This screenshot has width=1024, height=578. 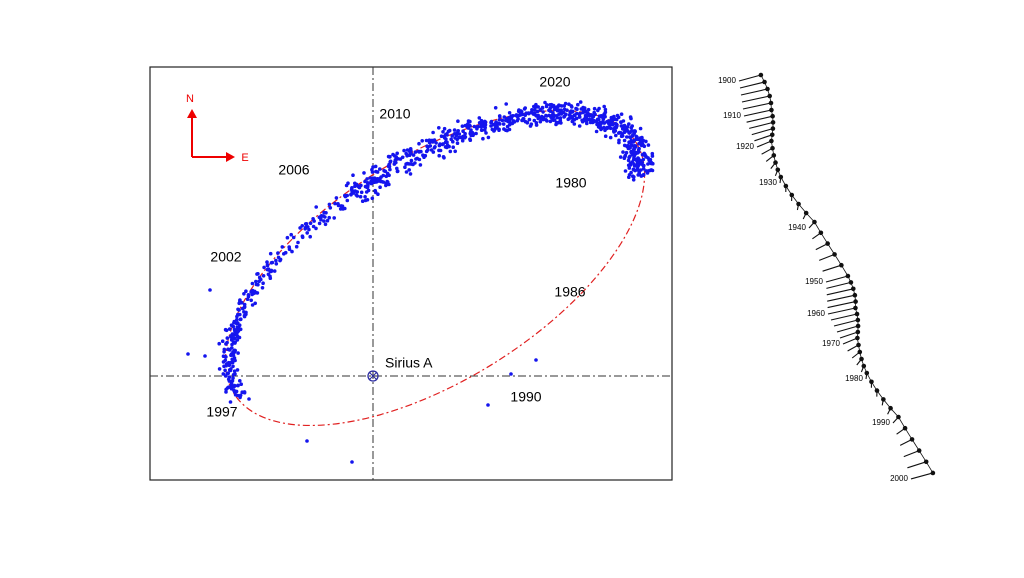 I want to click on year-label: 2002, so click(x=225, y=257).